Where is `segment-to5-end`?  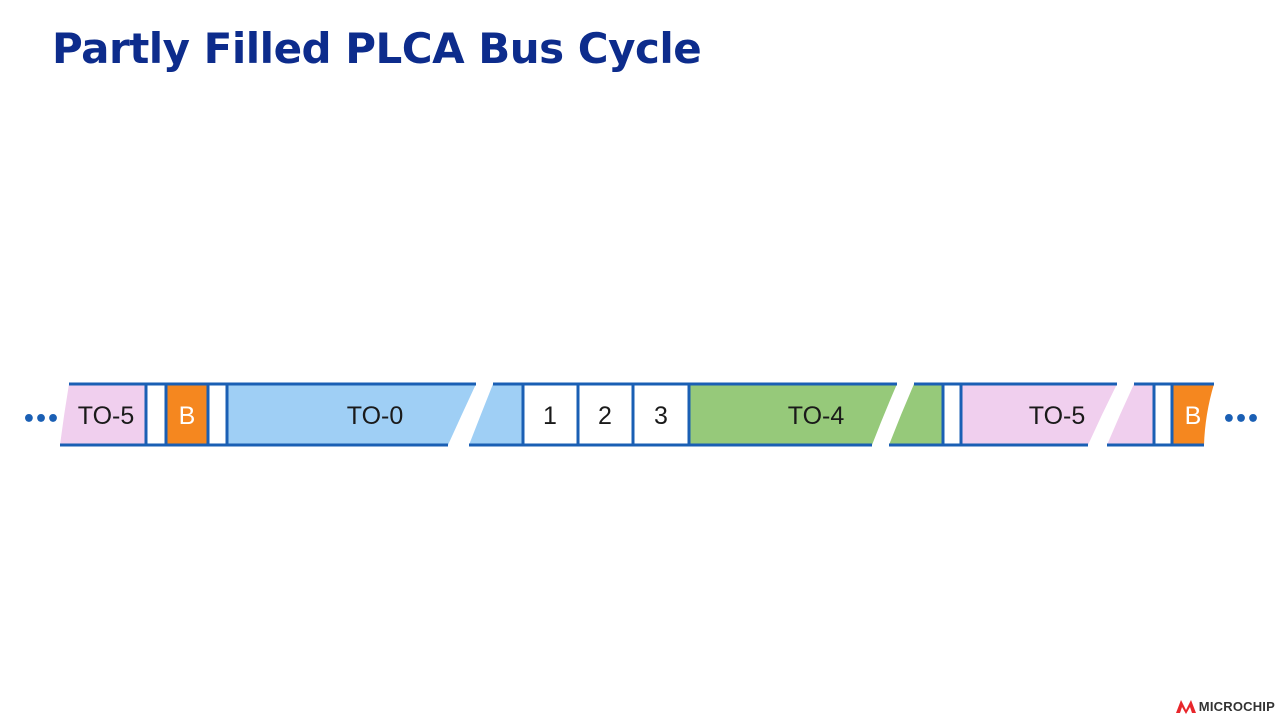
segment-to5-end is located at coordinates (1057, 414).